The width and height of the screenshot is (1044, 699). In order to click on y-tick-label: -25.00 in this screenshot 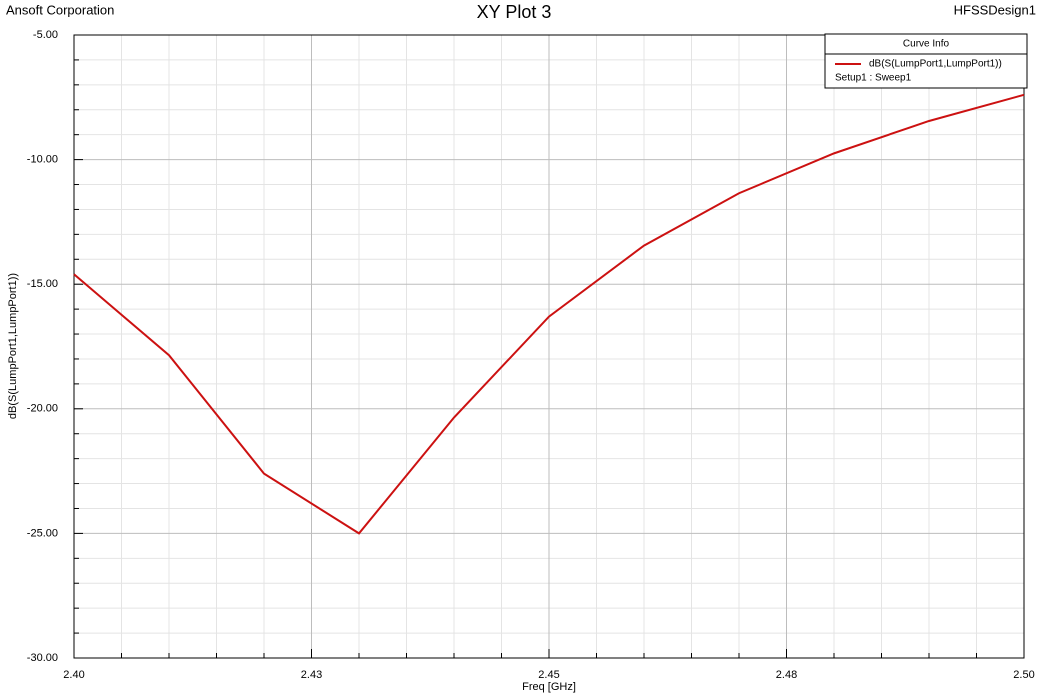, I will do `click(42, 533)`.